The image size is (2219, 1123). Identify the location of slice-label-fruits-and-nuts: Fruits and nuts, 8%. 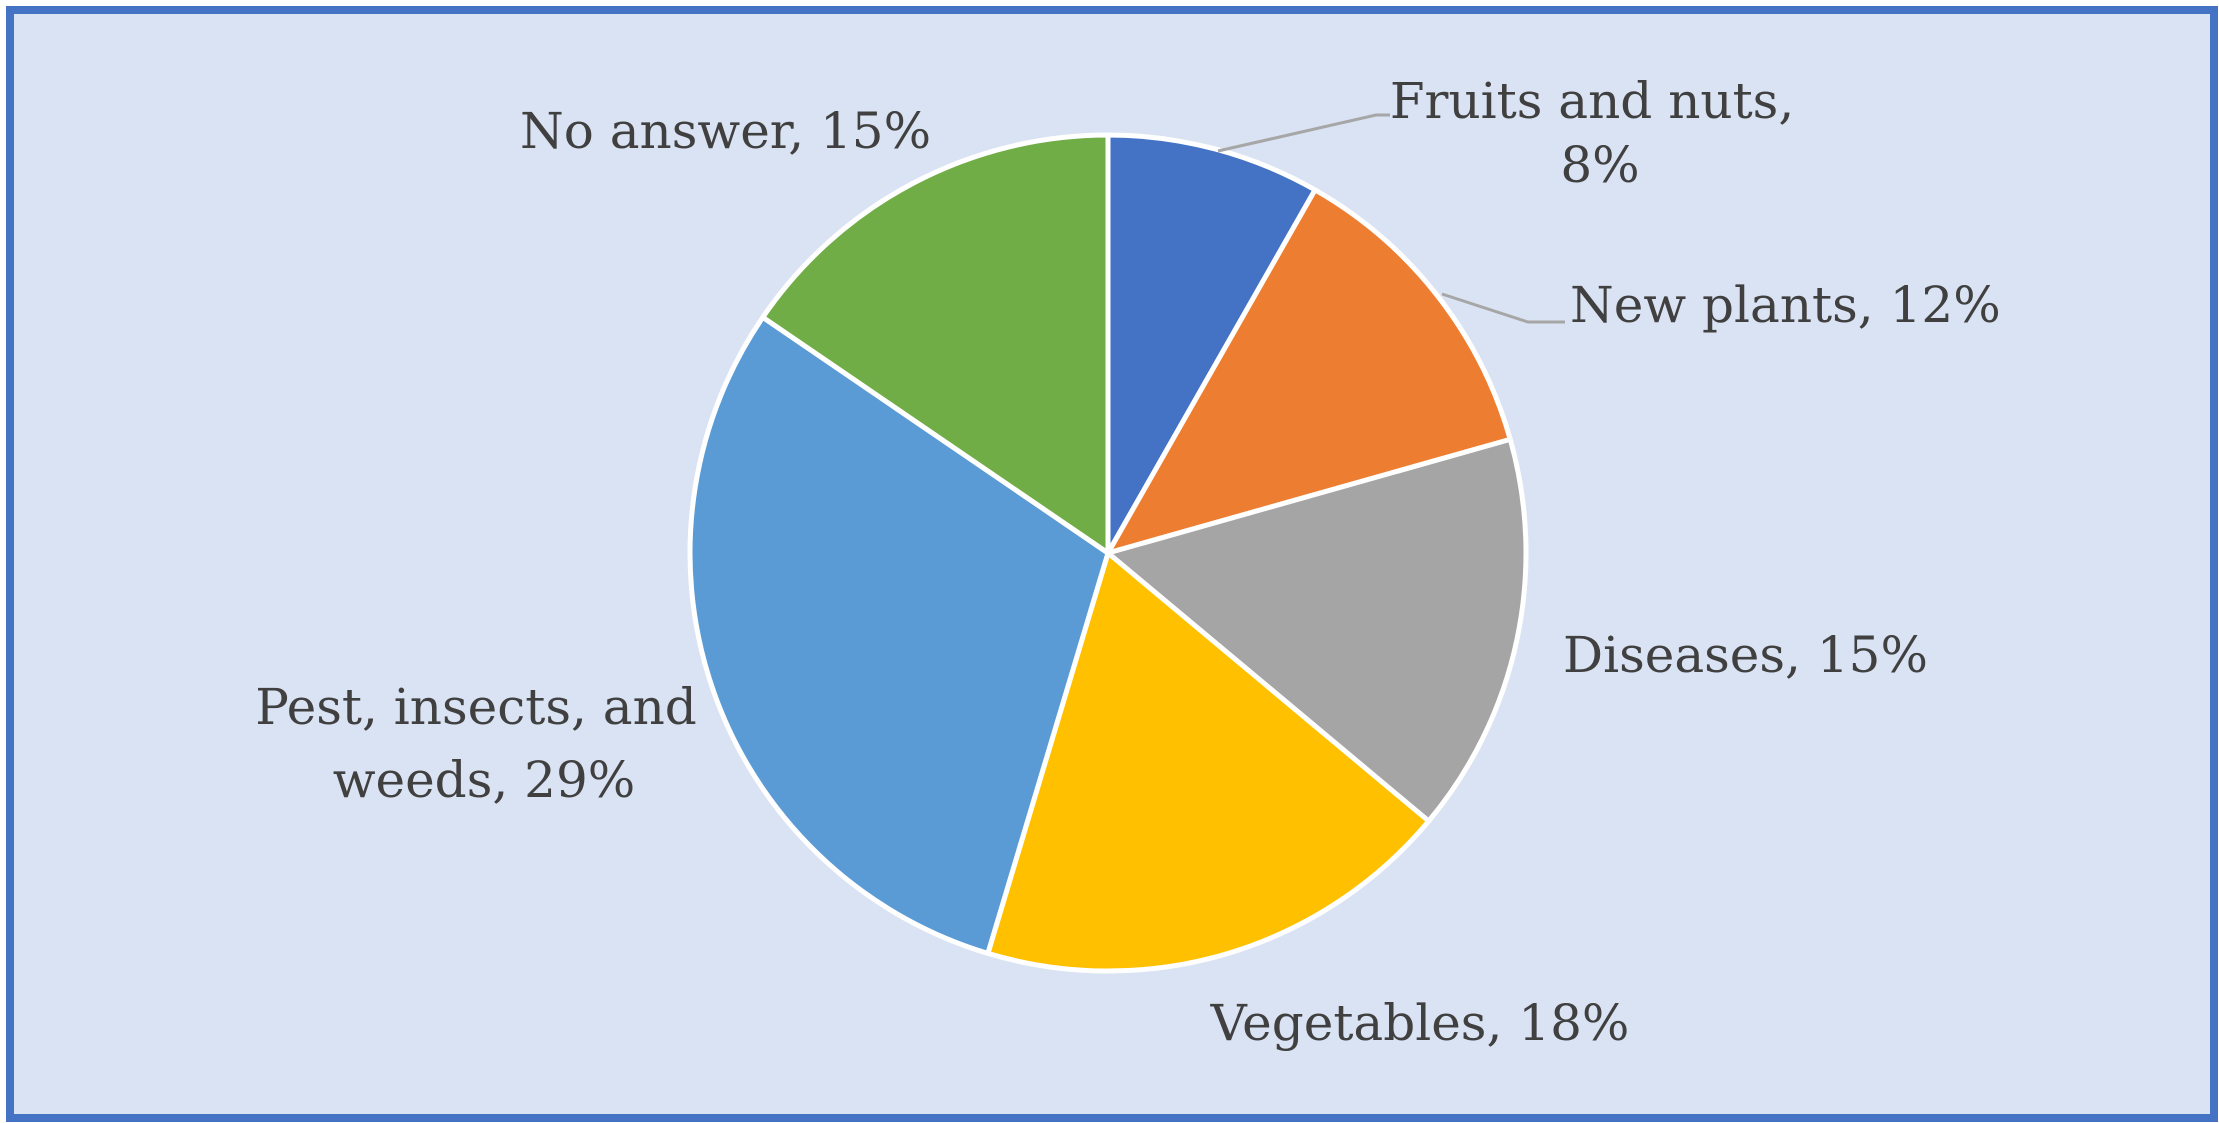
(1600, 133).